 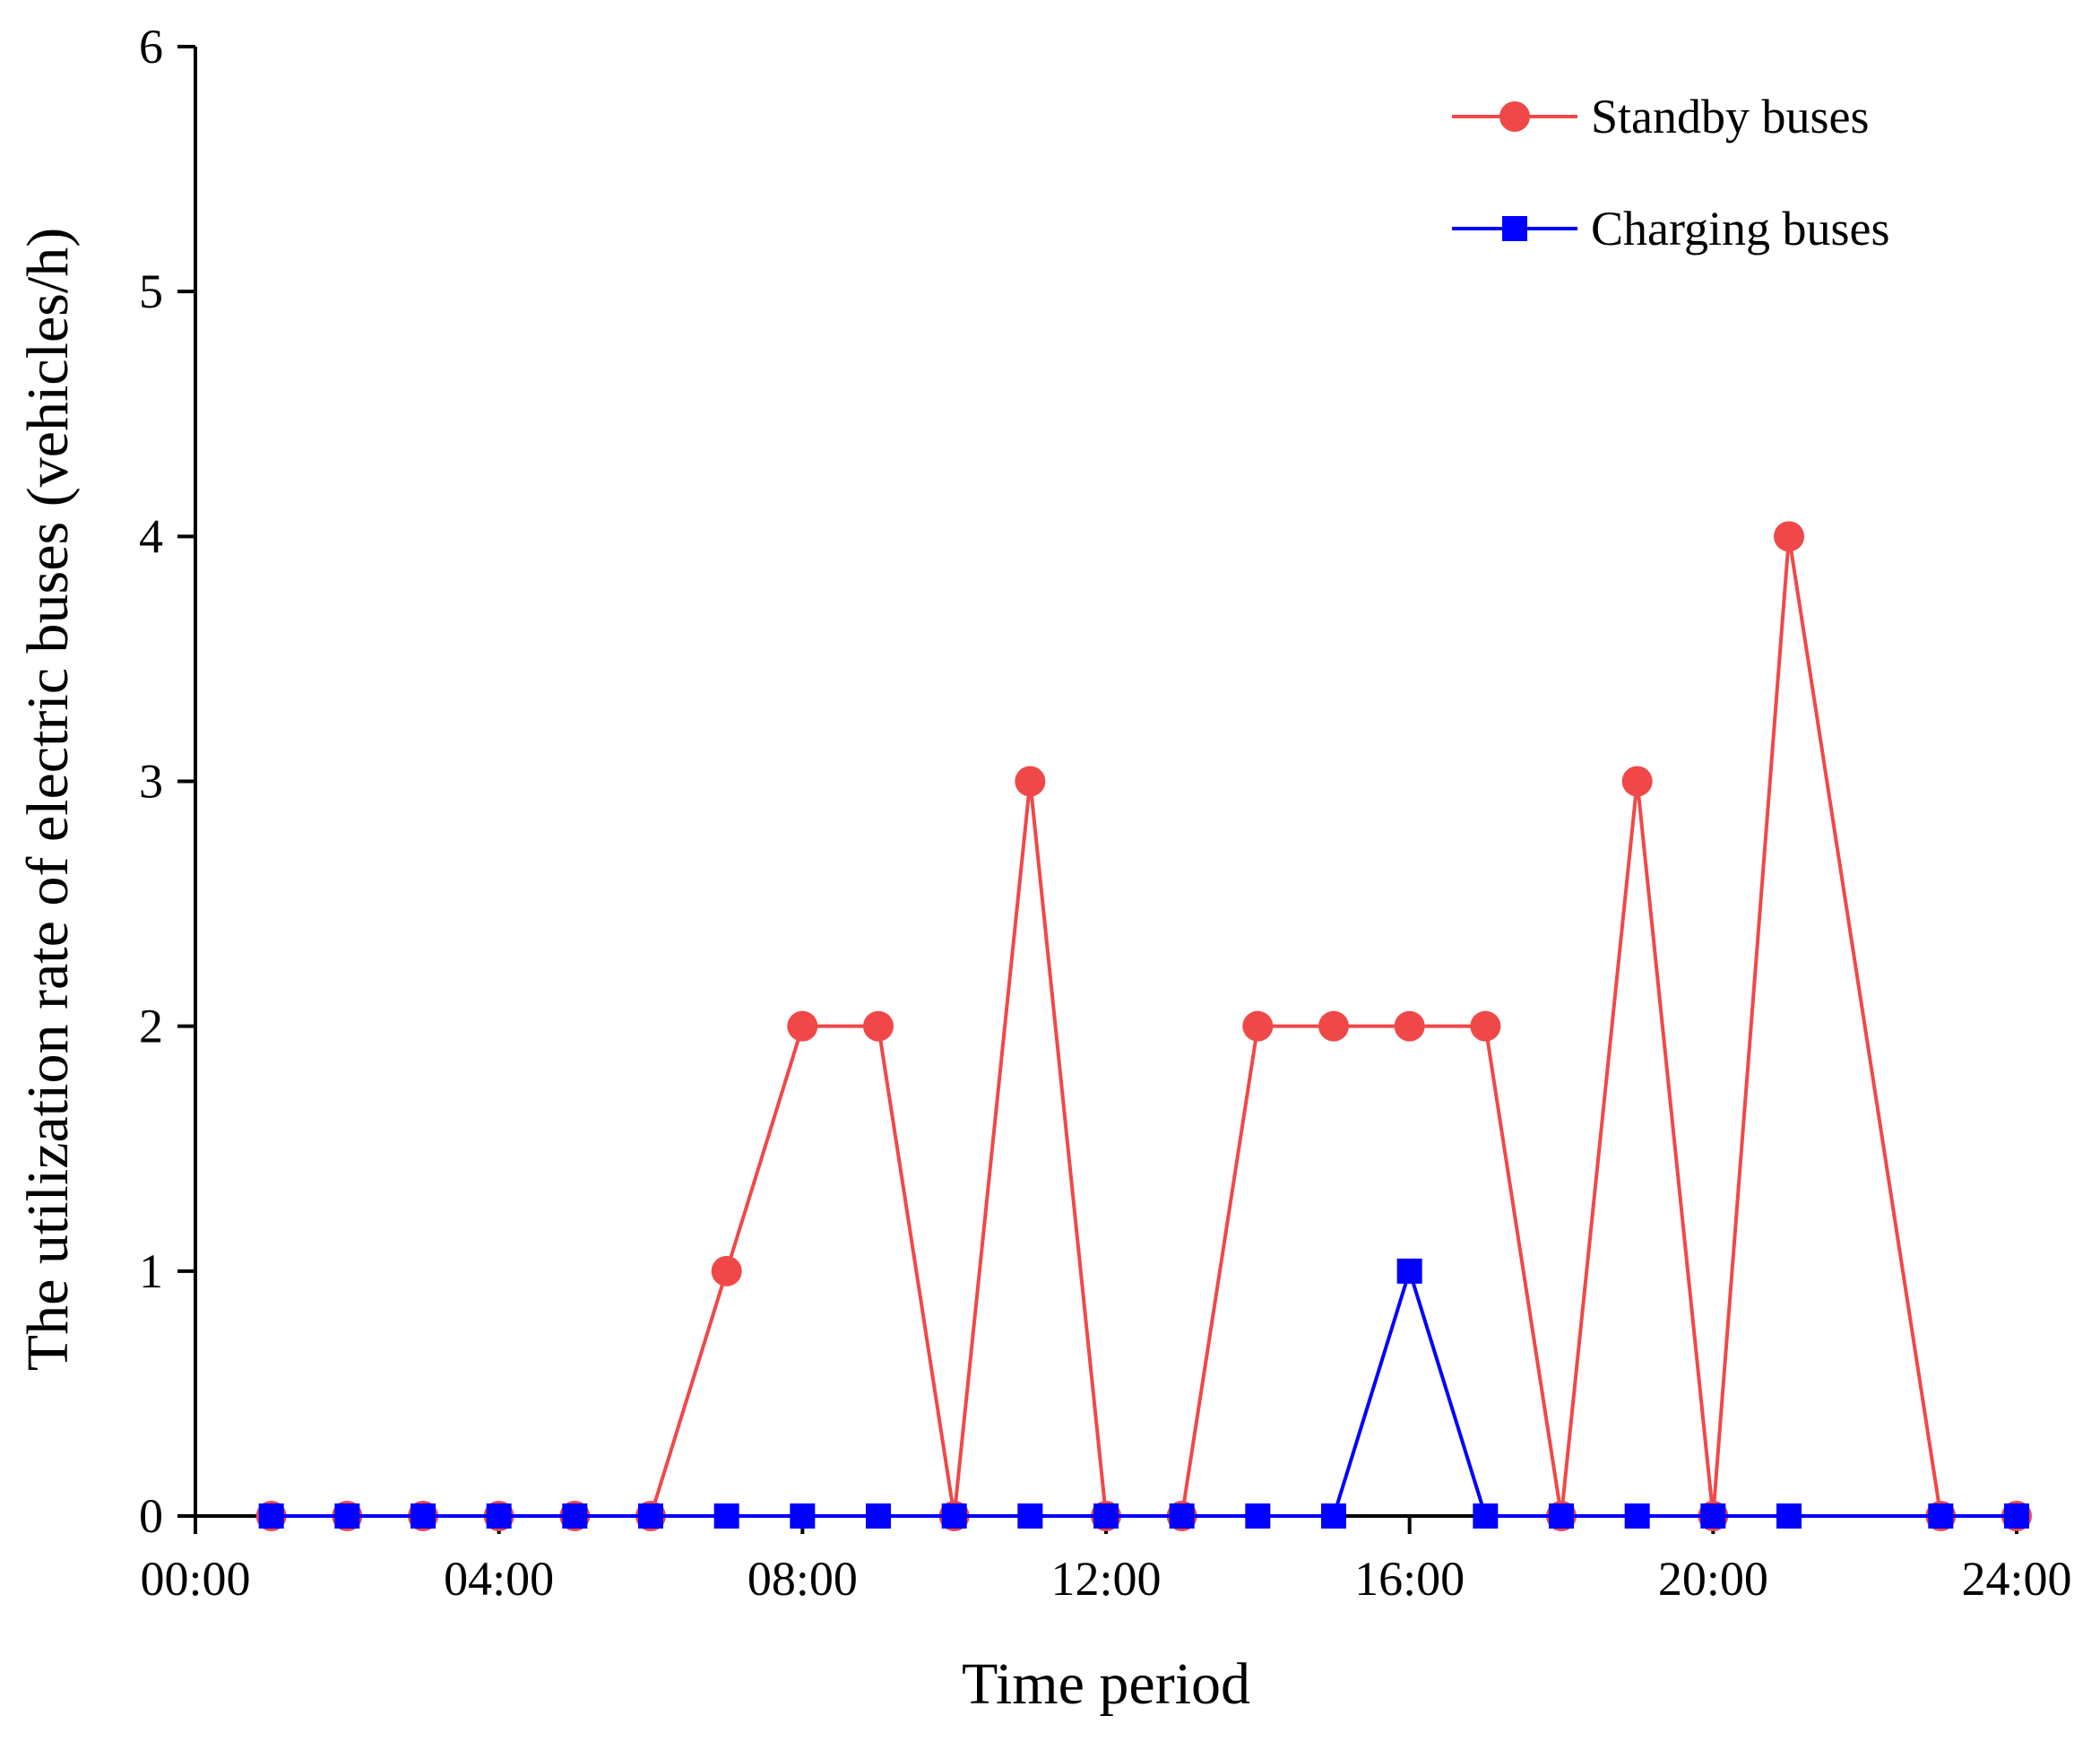 I want to click on series-charging-buses, so click(x=1143, y=1393).